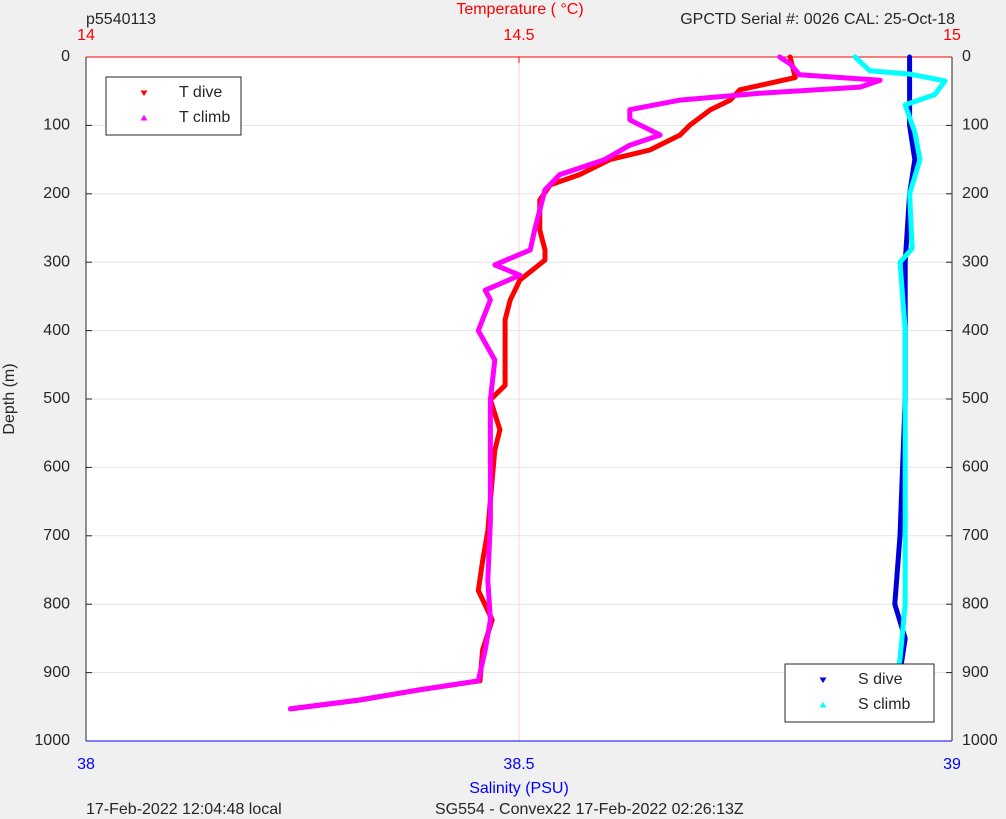  I want to click on y2-tick-label: 900, so click(975, 672).